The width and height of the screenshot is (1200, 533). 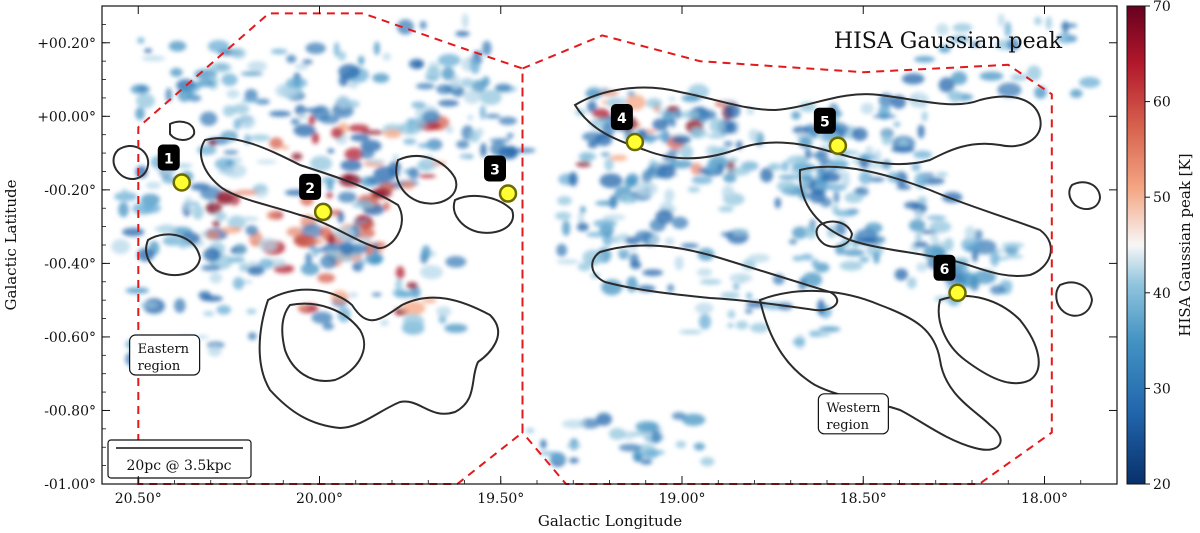 What do you see at coordinates (500, 499) in the screenshot?
I see `x-tick-label: 19.50°` at bounding box center [500, 499].